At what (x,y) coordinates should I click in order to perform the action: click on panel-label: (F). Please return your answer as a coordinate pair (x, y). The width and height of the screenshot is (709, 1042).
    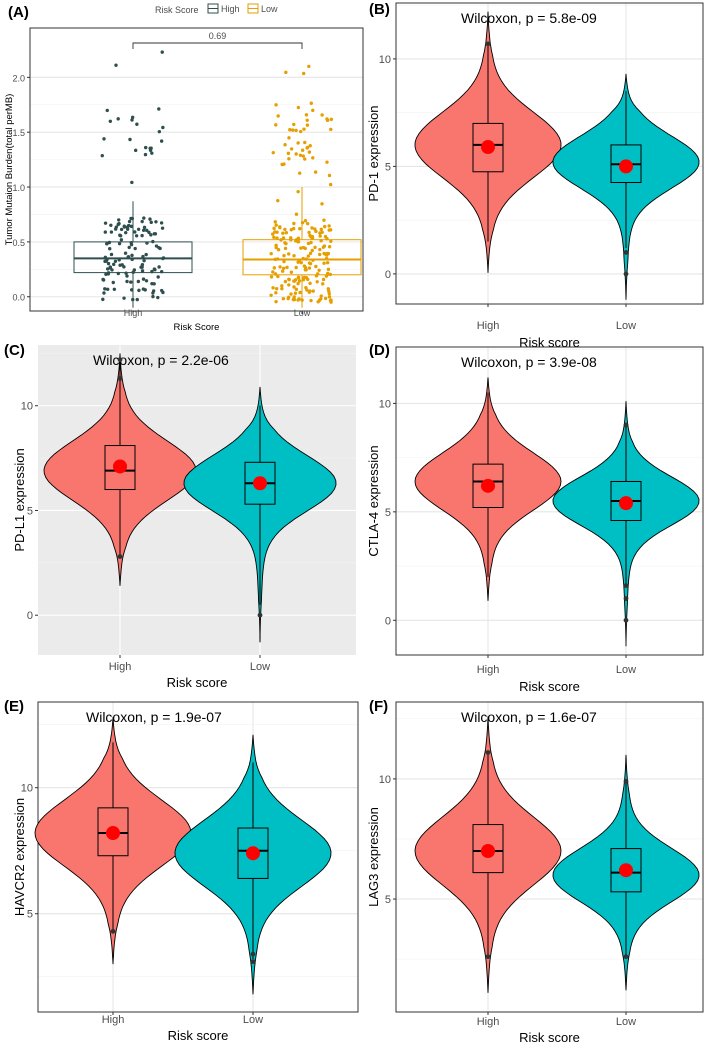
    Looking at the image, I should click on (378, 706).